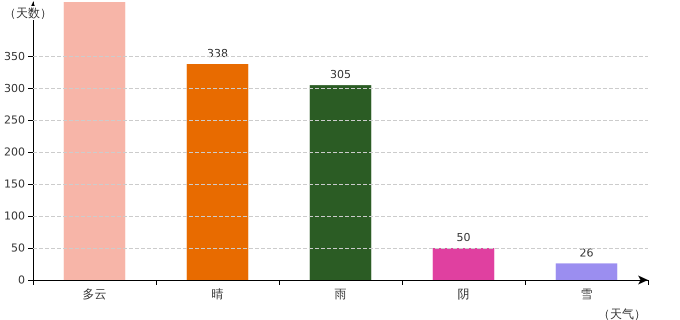  I want to click on y-tick-label: 50, so click(18, 248).